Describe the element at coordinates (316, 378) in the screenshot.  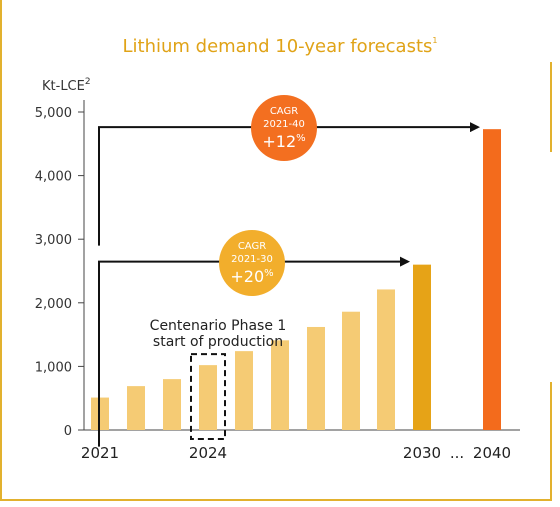
I see `bar-2027` at that location.